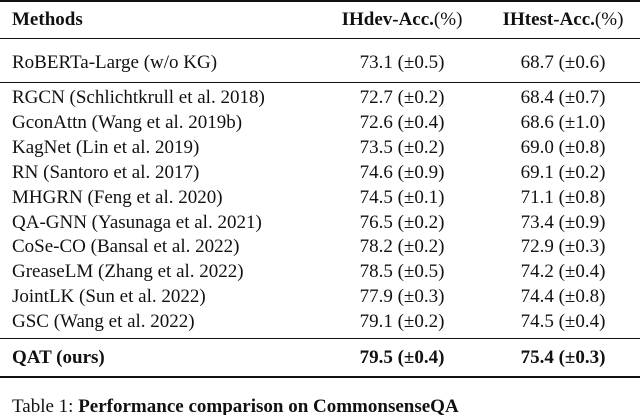  I want to click on test-cell: 75.4 (±0.3), so click(563, 357).